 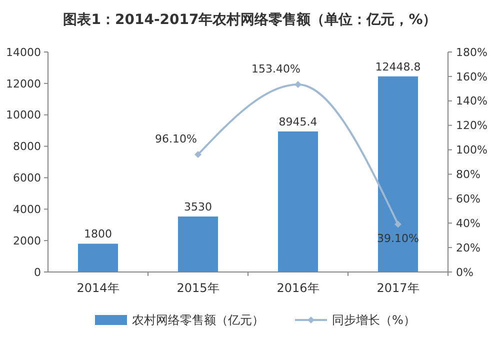 What do you see at coordinates (27, 178) in the screenshot?
I see `y-tick-label: 6000` at bounding box center [27, 178].